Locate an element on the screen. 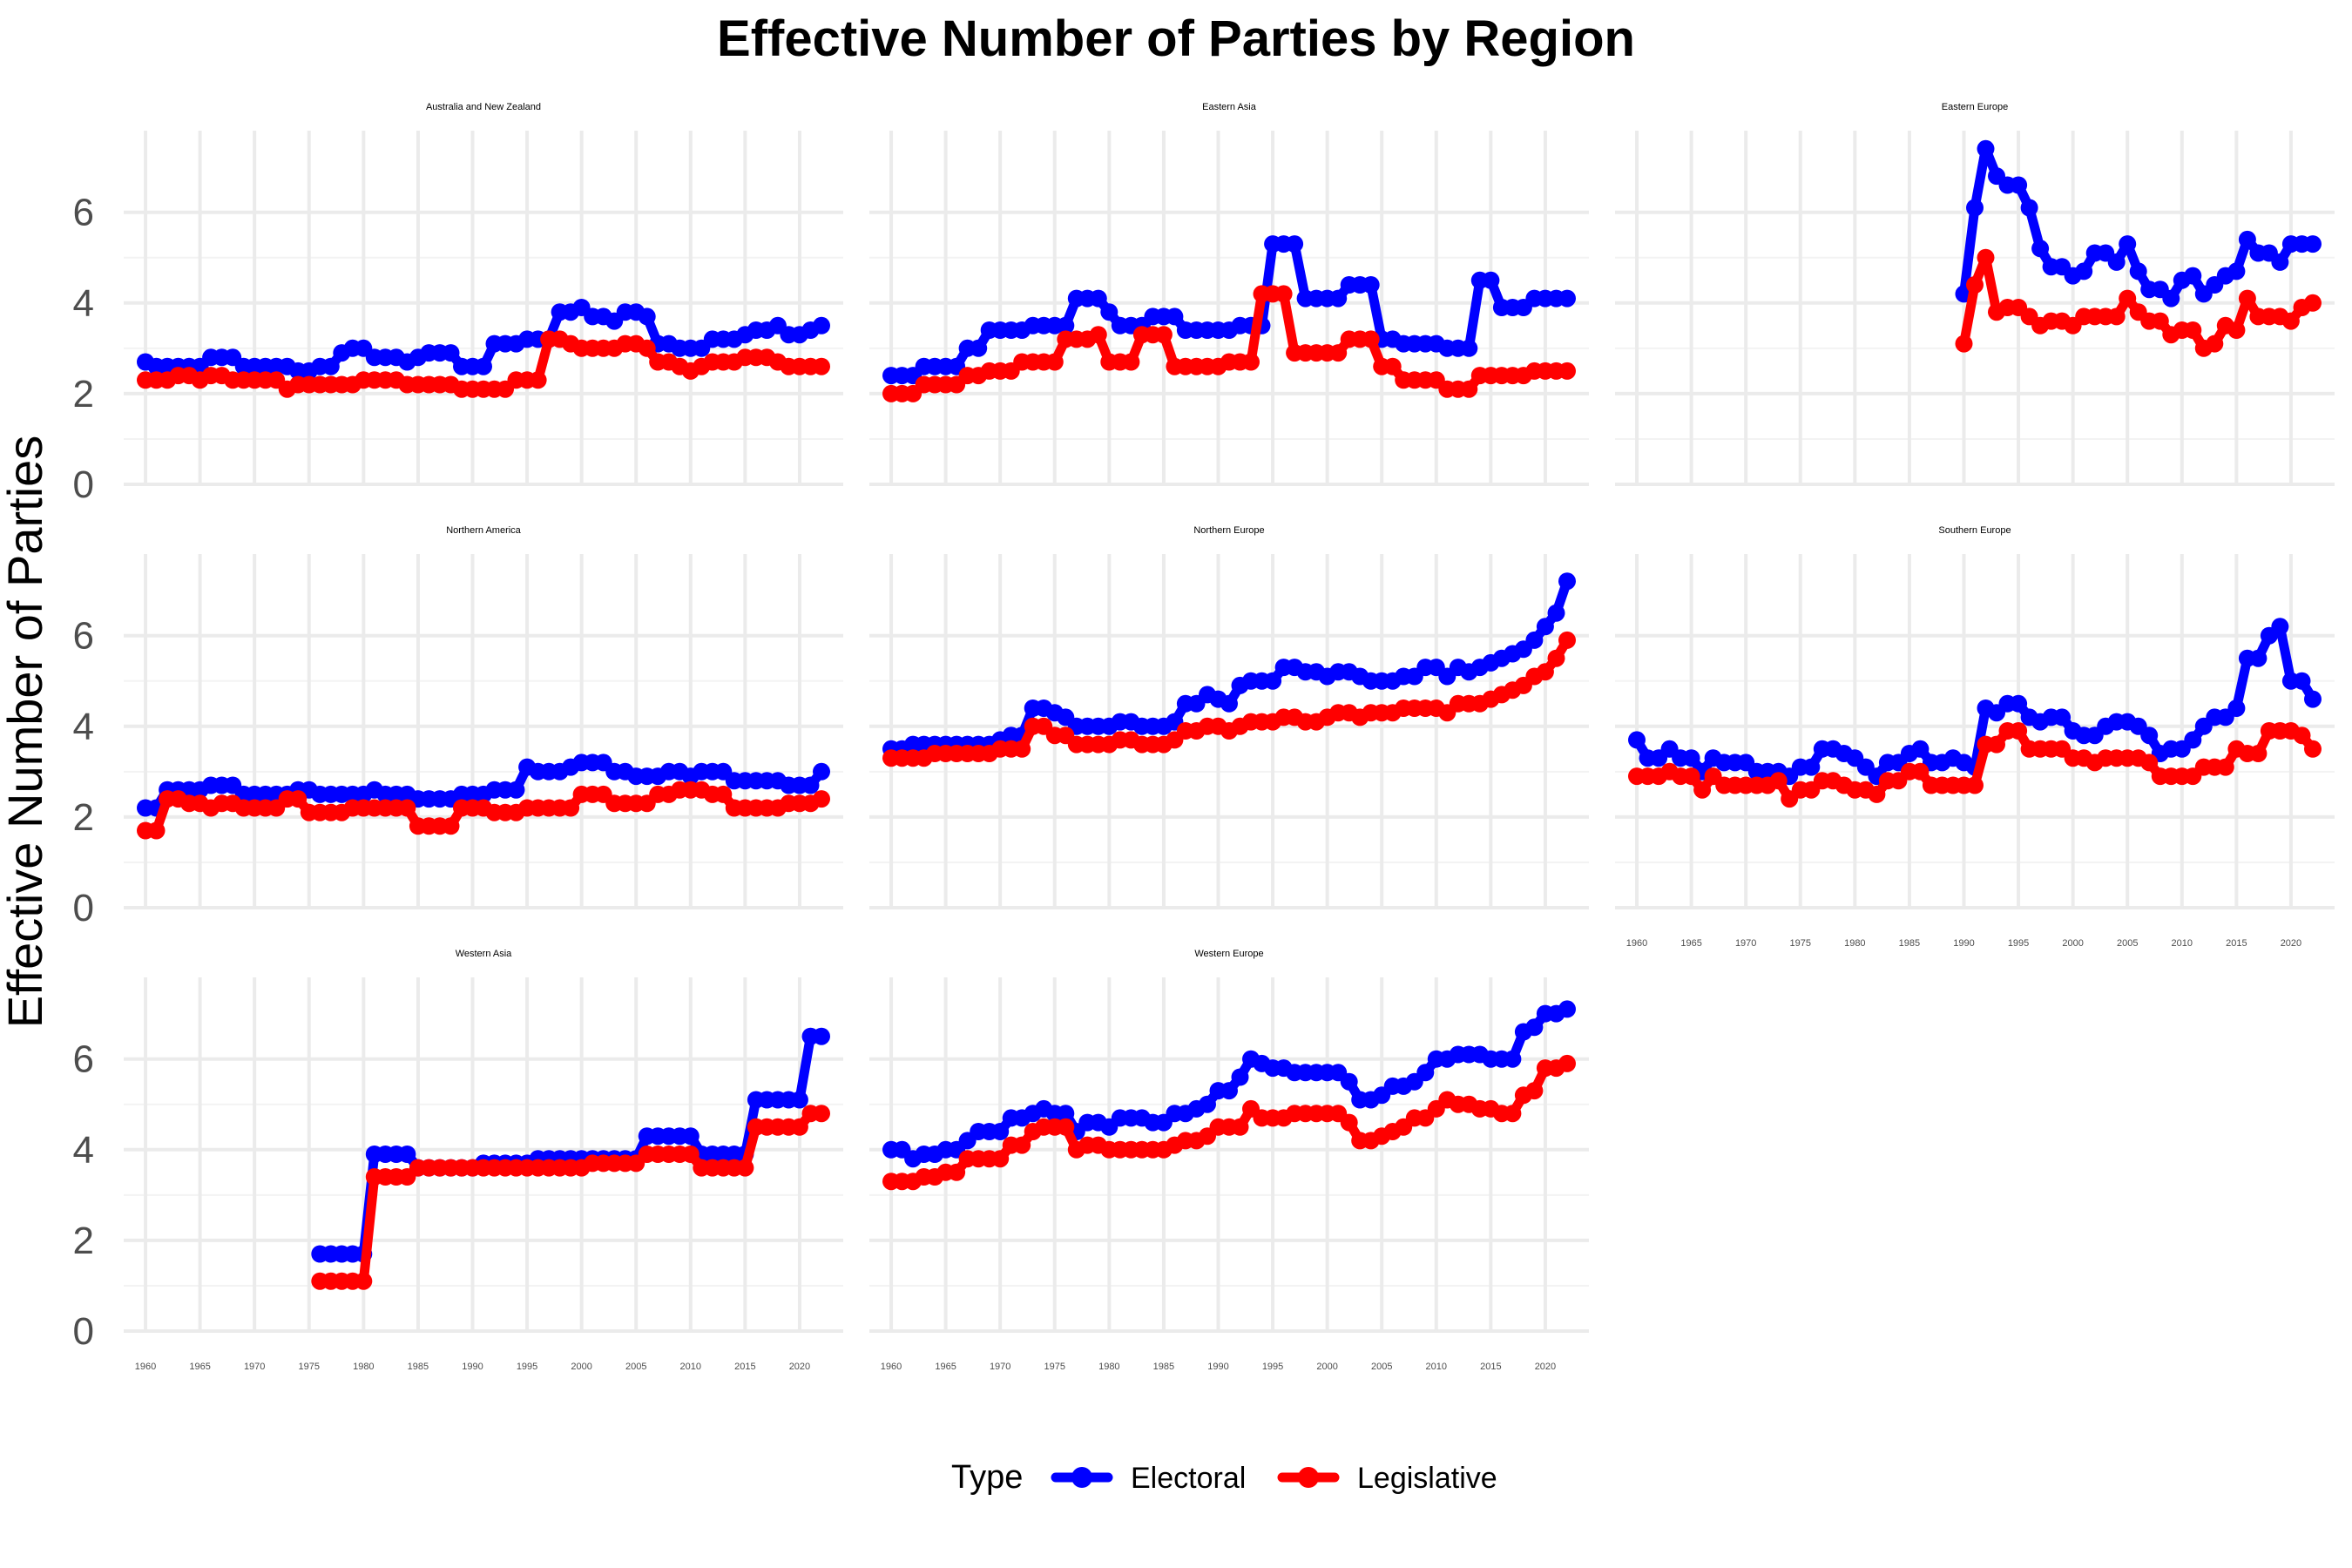 This screenshot has height=1568, width=2352. series-legislative-western-europe is located at coordinates (1229, 1122).